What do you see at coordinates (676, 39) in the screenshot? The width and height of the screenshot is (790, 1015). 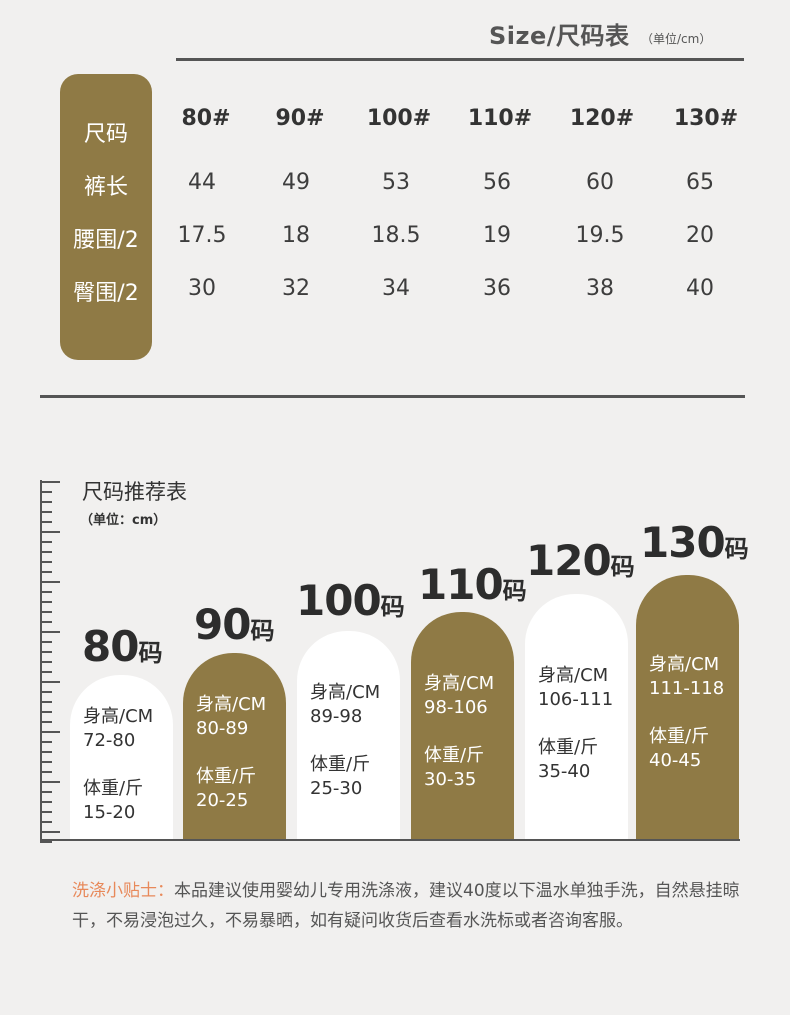 I see `size-table-unit: （单位/cm）` at bounding box center [676, 39].